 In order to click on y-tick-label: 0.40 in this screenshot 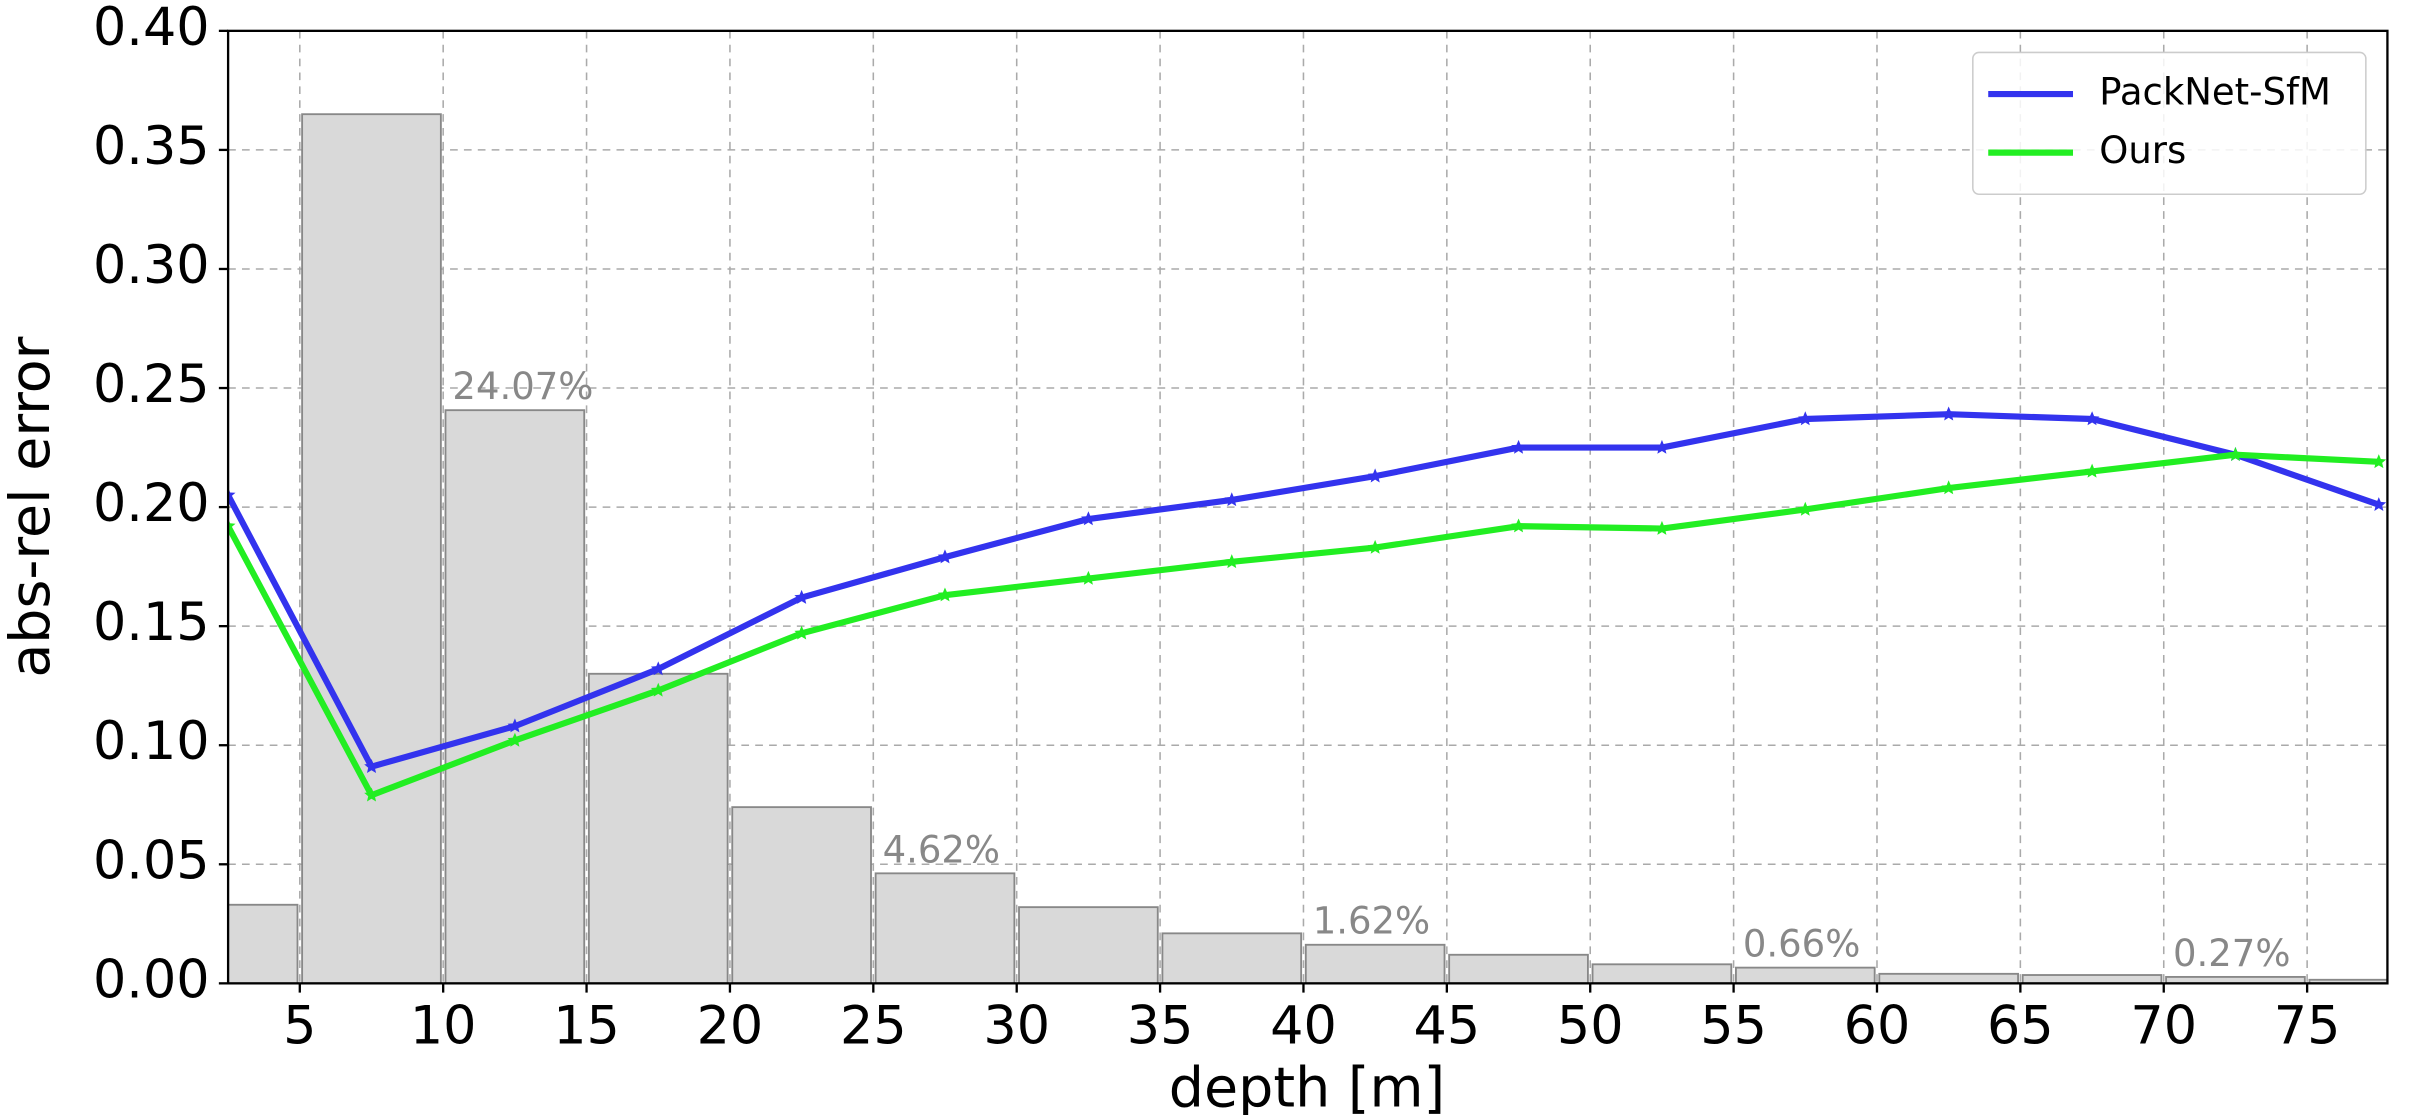, I will do `click(151, 29)`.